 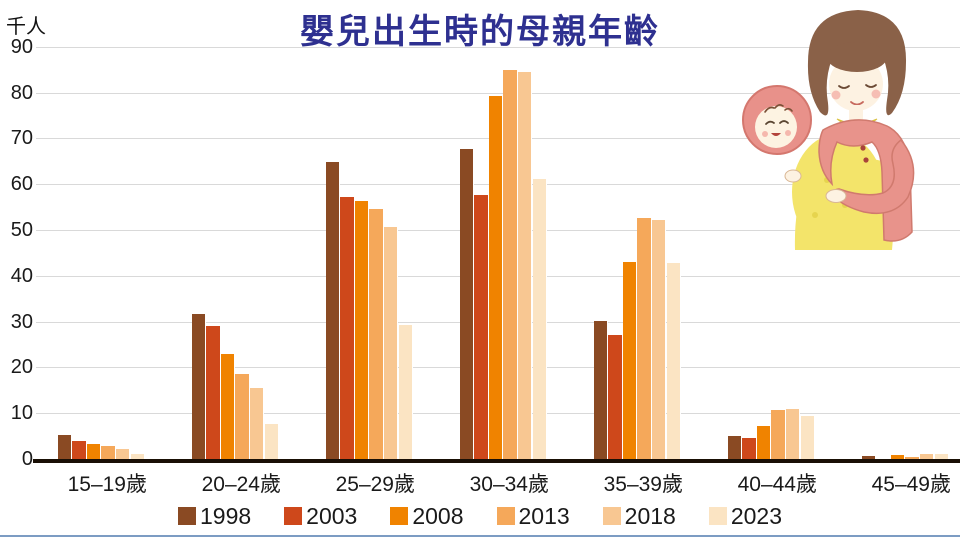 I want to click on y-tick-label: 90, so click(x=21, y=46).